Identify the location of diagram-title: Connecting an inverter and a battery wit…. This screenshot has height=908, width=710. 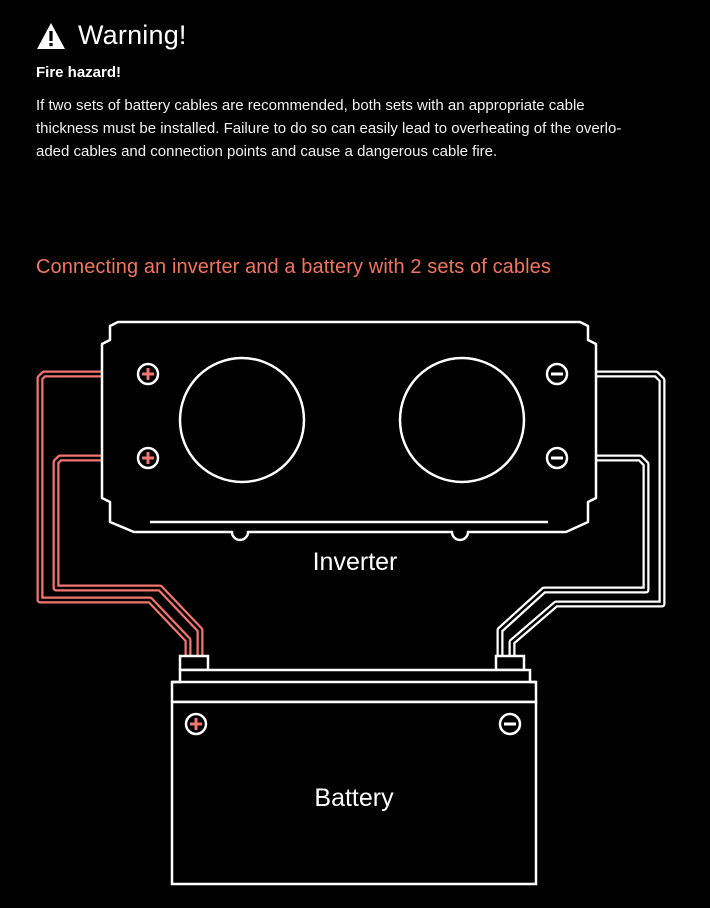
(293, 267).